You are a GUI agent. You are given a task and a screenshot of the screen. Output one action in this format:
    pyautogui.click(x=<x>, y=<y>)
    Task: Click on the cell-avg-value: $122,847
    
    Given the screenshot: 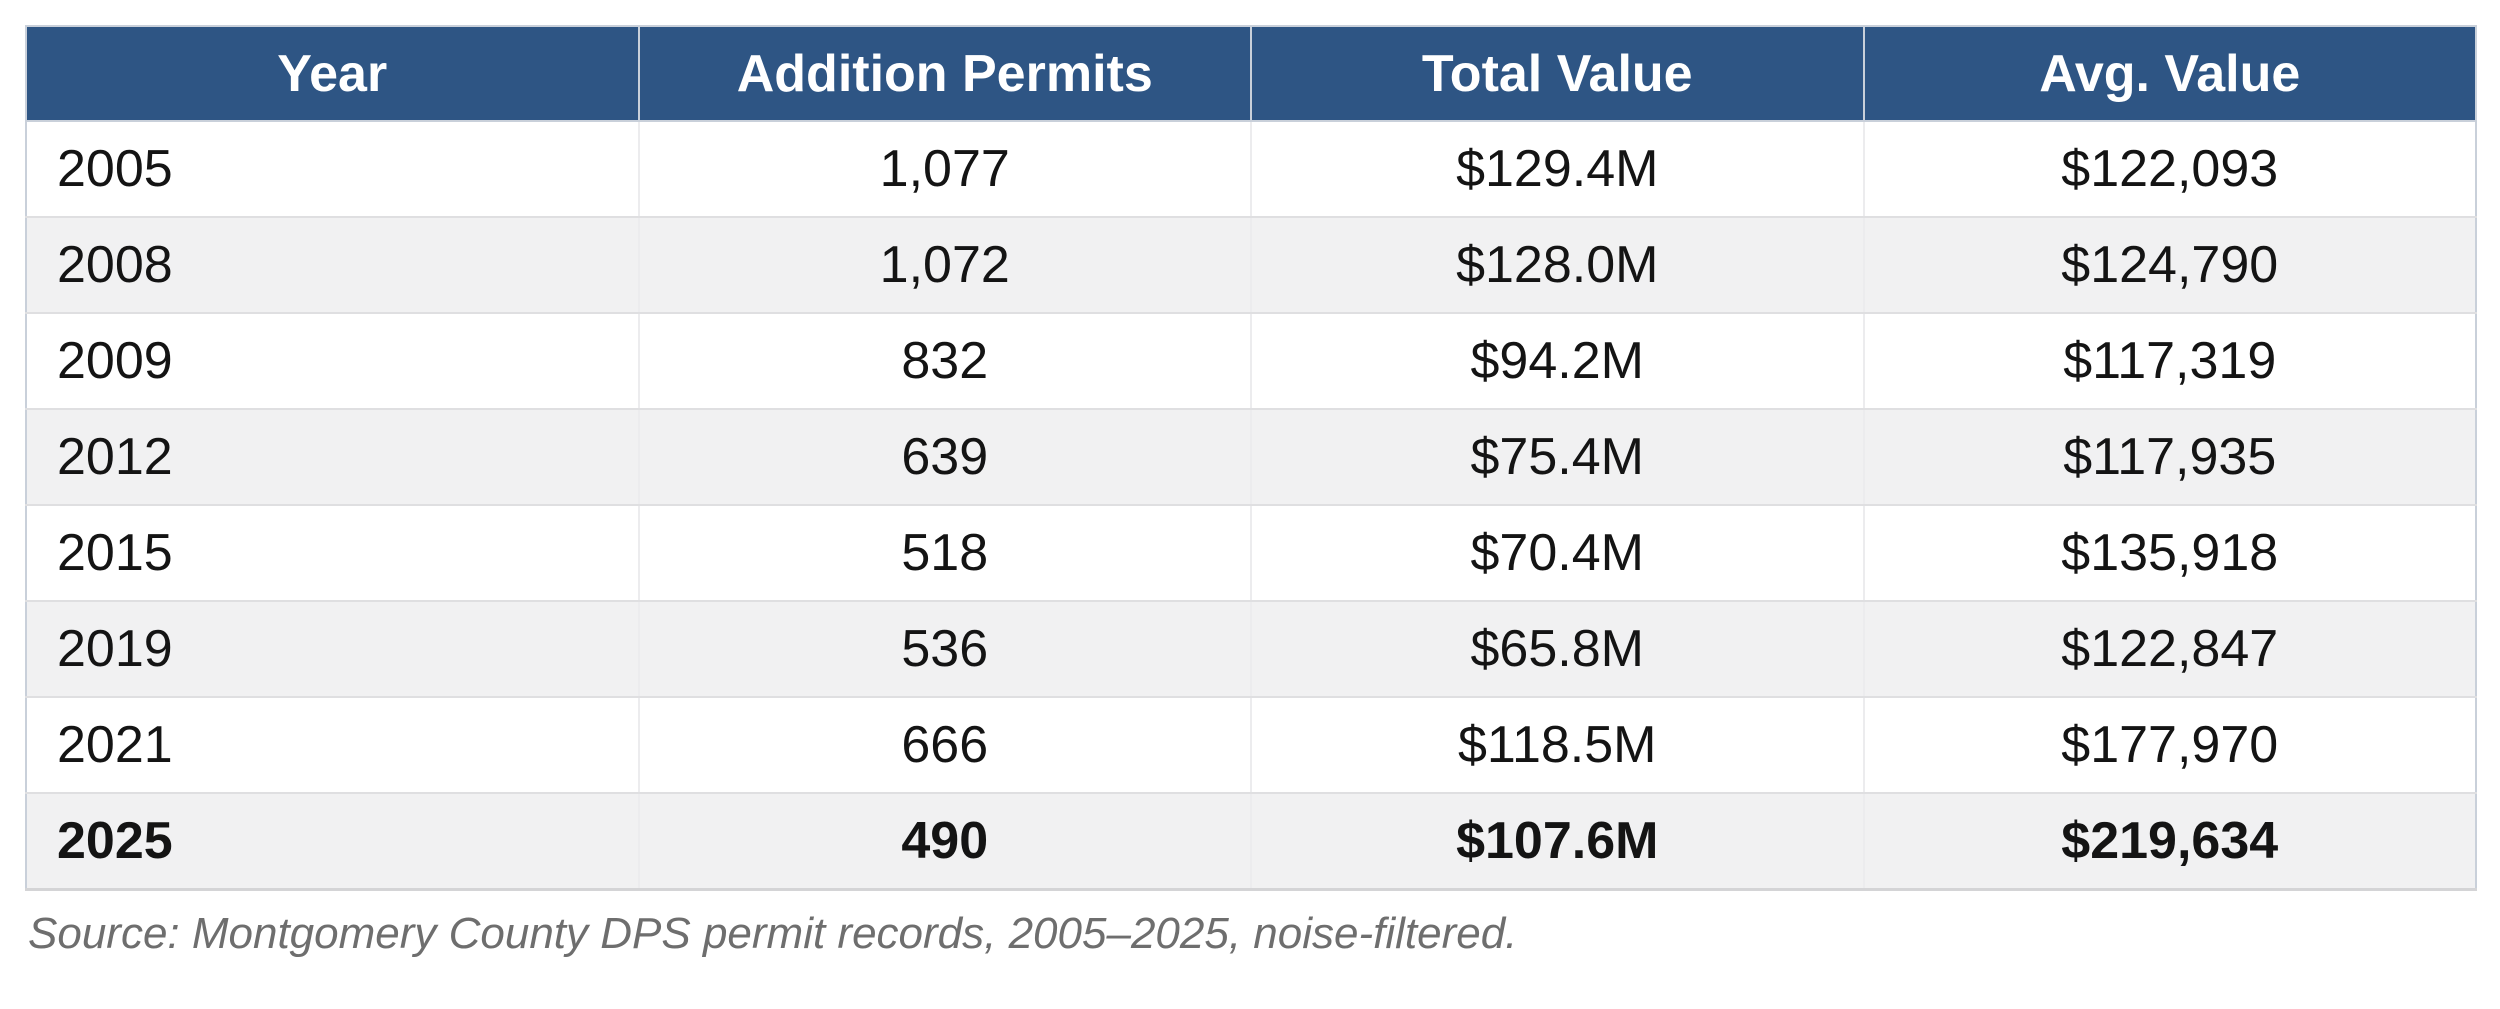 What is the action you would take?
    pyautogui.click(x=2169, y=649)
    